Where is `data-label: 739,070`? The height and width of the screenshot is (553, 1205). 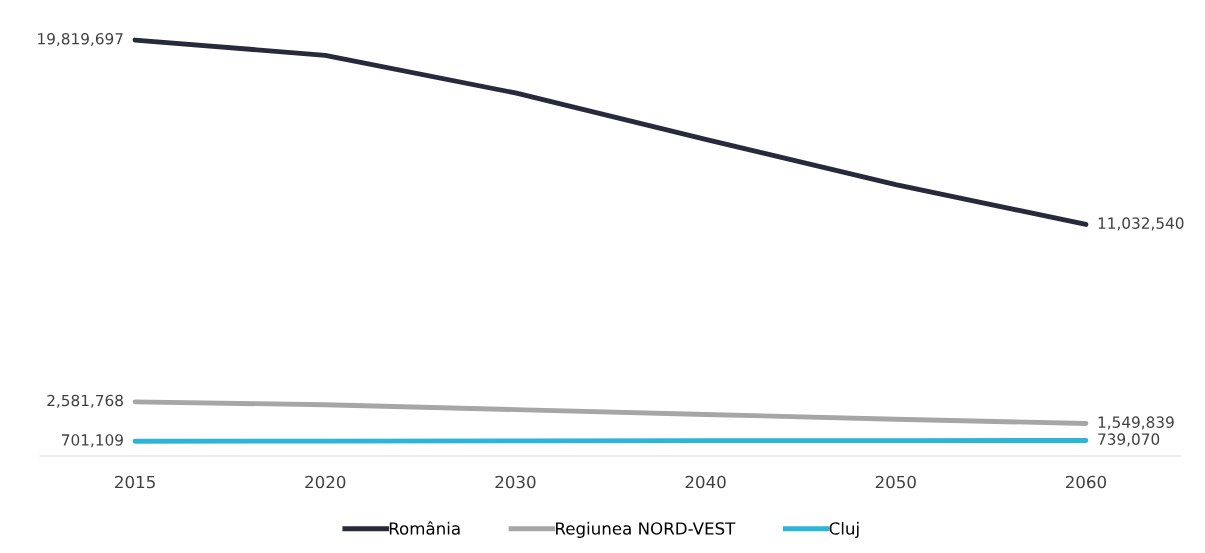 data-label: 739,070 is located at coordinates (1129, 440).